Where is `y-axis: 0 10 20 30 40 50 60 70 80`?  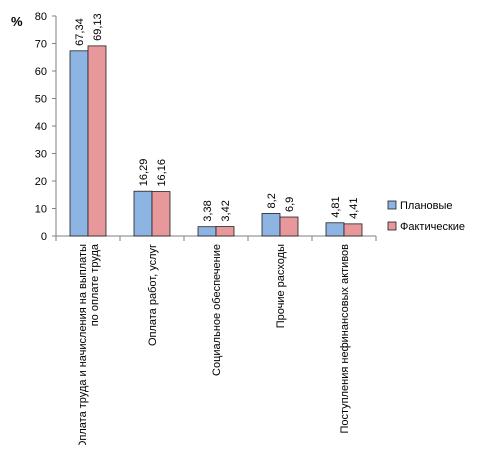
y-axis: 0 10 20 30 40 50 60 70 80 is located at coordinates (46, 127).